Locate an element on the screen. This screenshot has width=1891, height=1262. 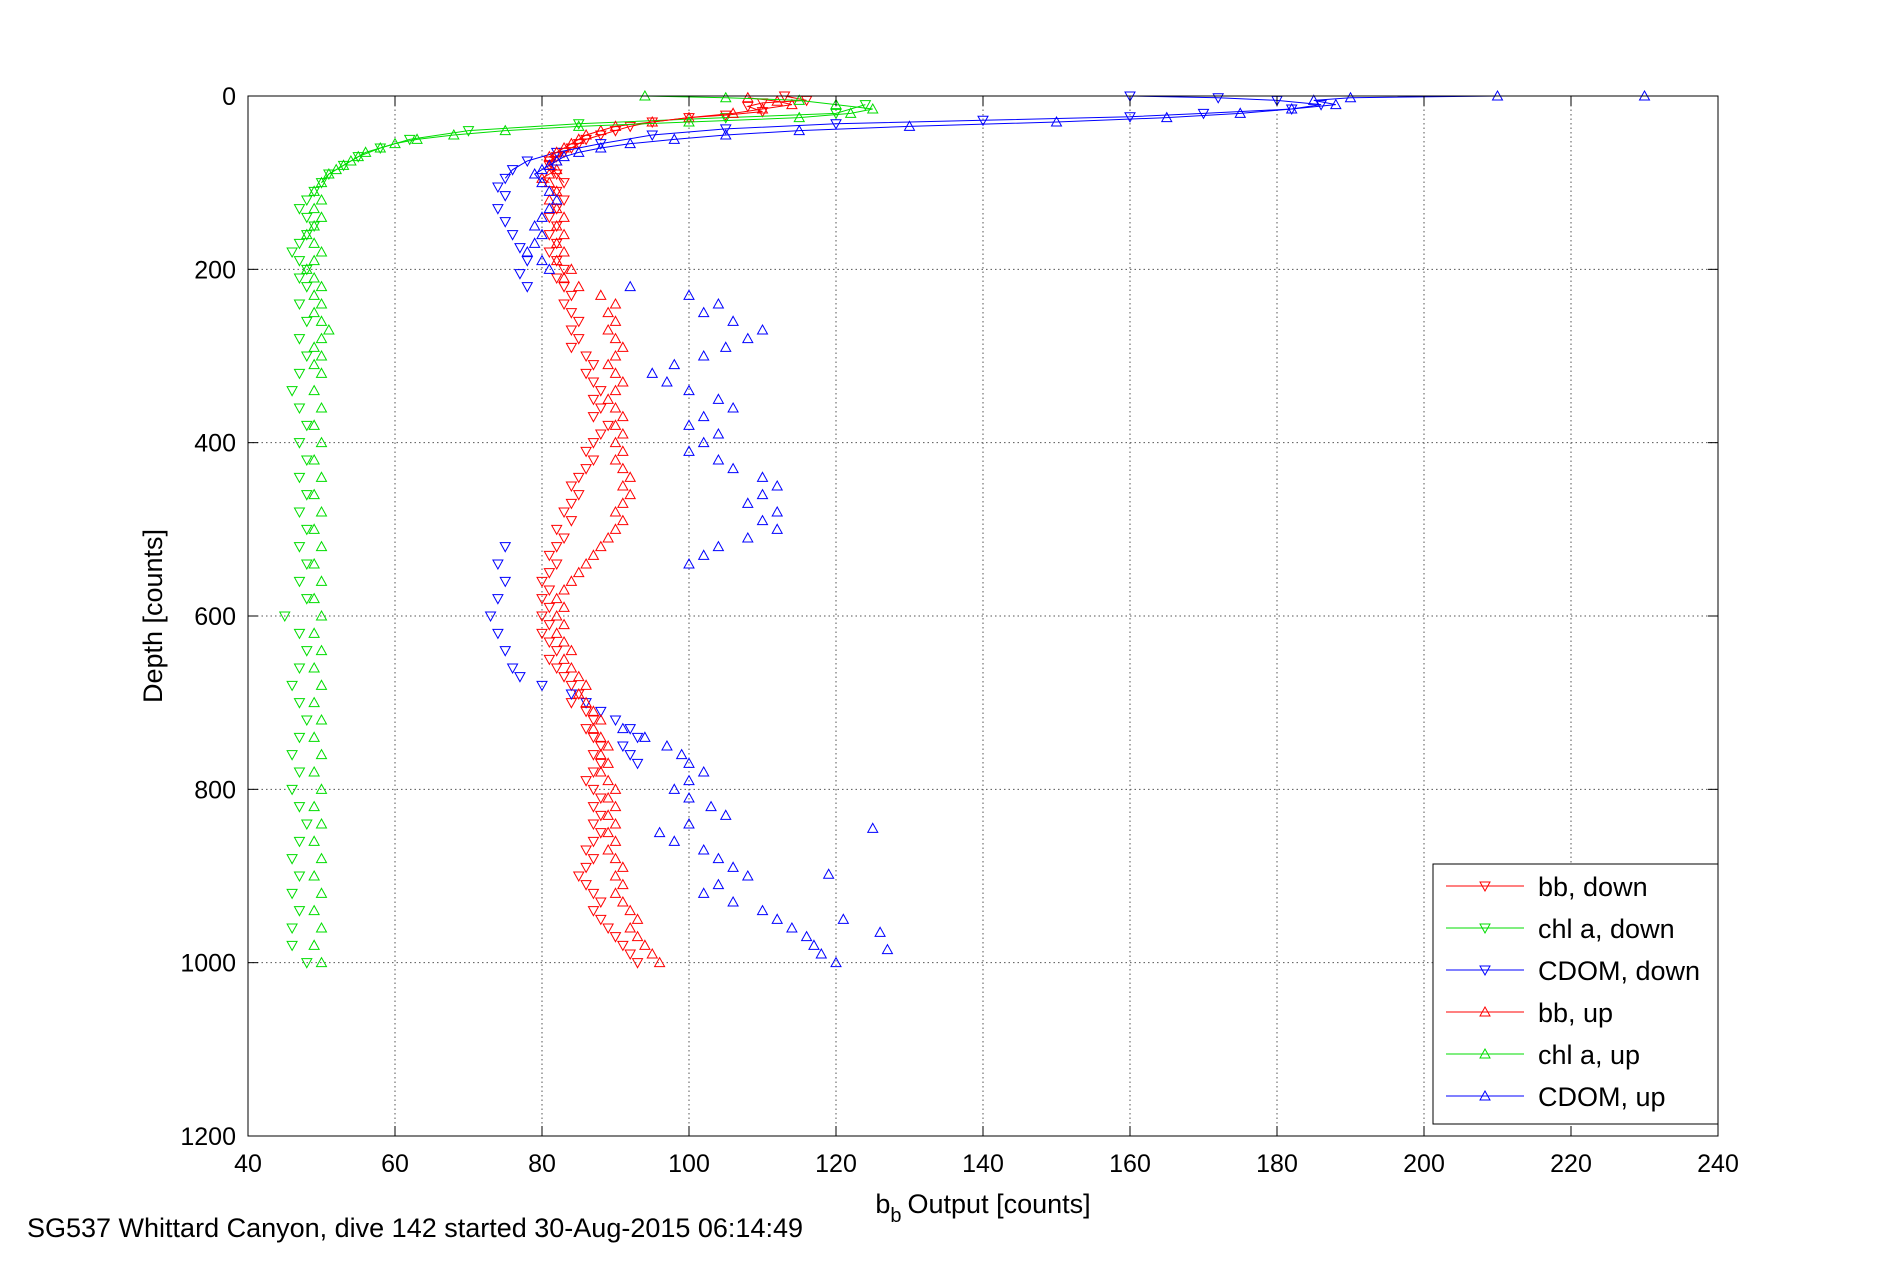
legend-label: chl a, down is located at coordinates (1606, 929).